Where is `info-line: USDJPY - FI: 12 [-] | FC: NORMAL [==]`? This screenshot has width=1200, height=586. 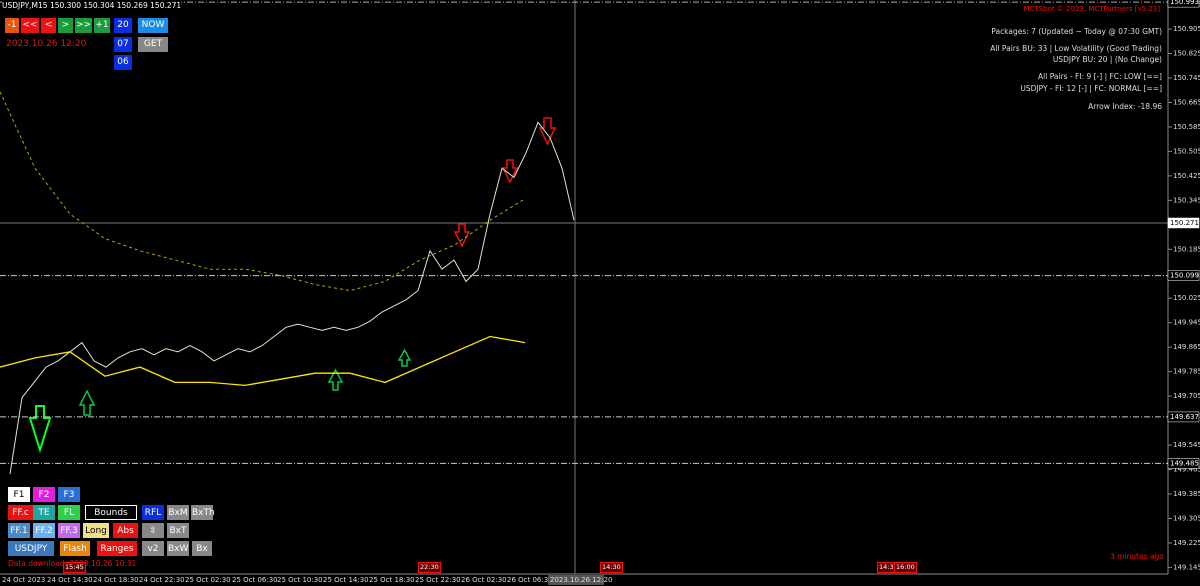
info-line: USDJPY - FI: 12 [-] | FC: NORMAL [==] is located at coordinates (1091, 88).